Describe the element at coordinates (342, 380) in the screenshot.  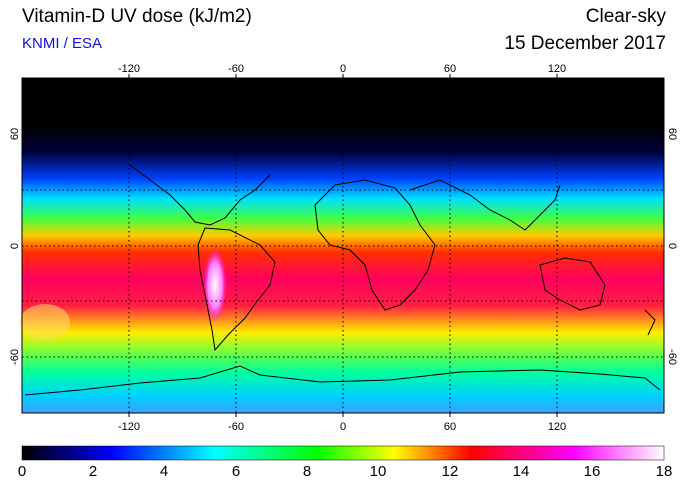
I see `antarctica-coast` at that location.